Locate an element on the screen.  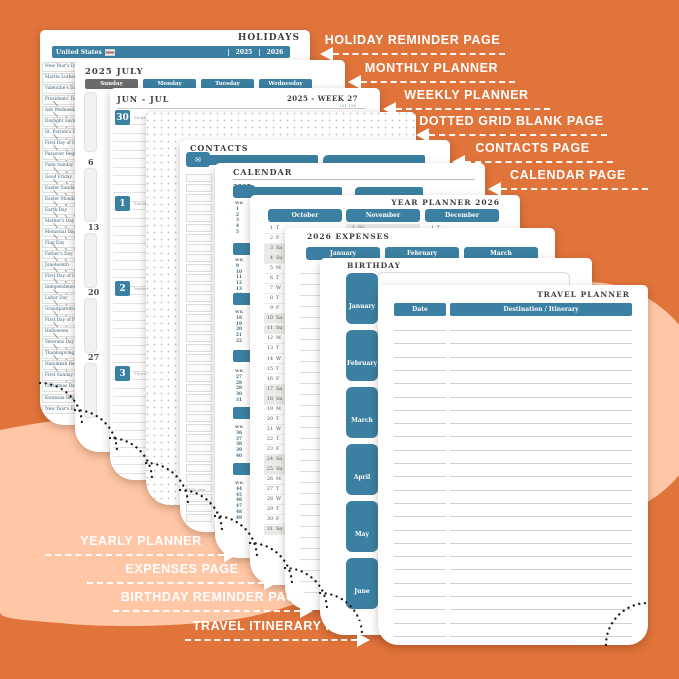
day-number: 24 is located at coordinates (269, 460).